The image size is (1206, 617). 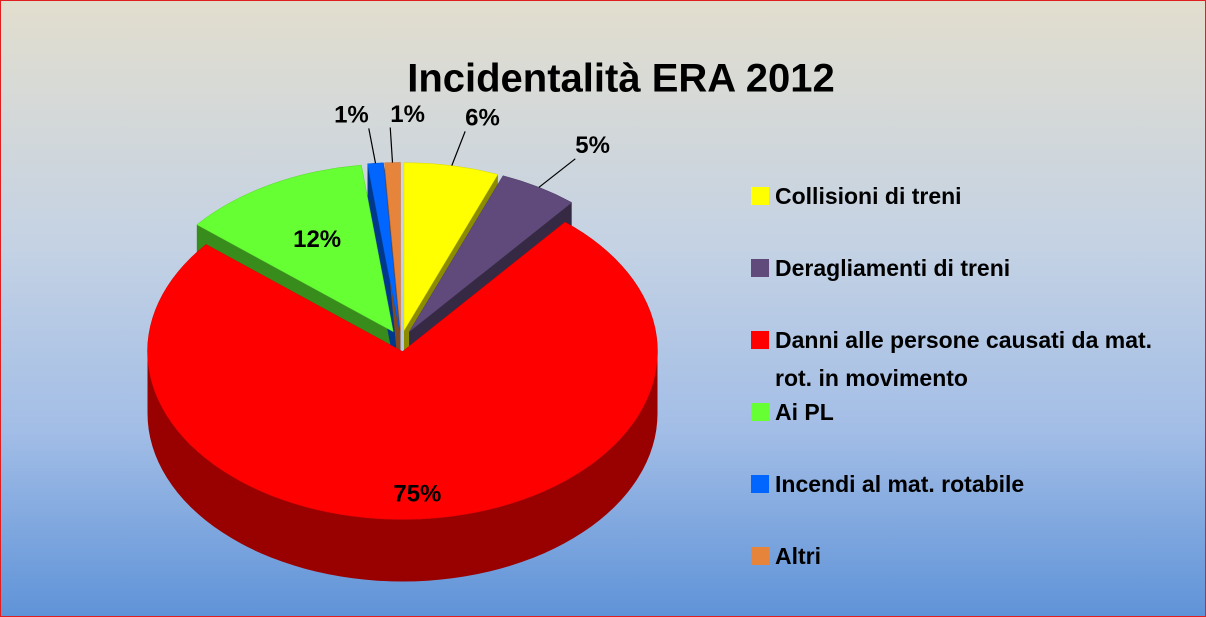 I want to click on slice-cut-wall, so click(x=383, y=278).